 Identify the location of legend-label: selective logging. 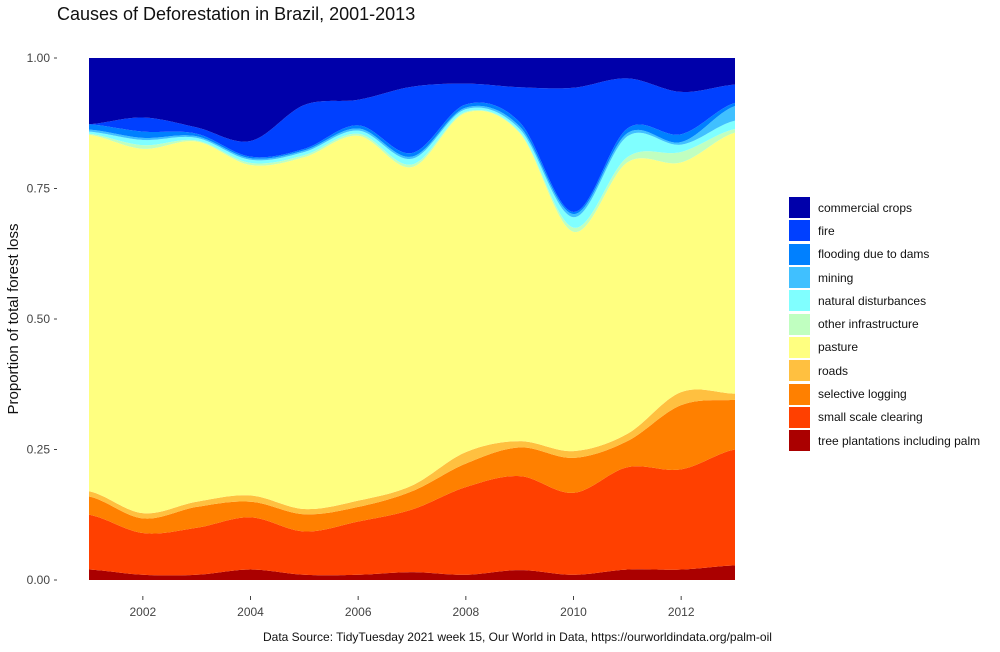
(862, 394).